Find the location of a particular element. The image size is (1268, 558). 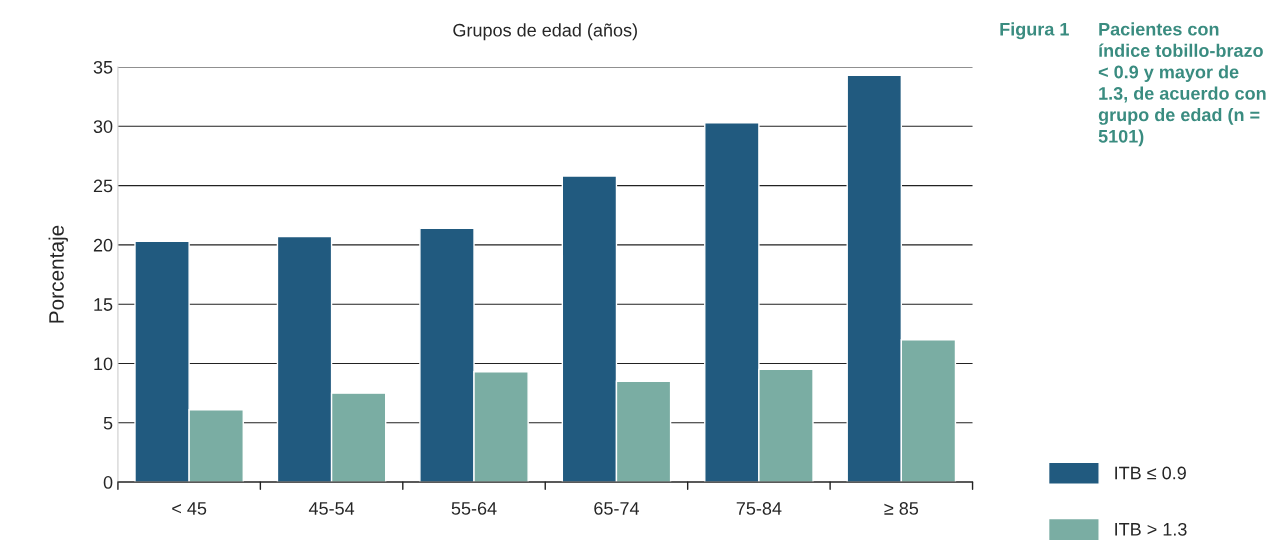

x-tick-label: < 45 is located at coordinates (189, 508).